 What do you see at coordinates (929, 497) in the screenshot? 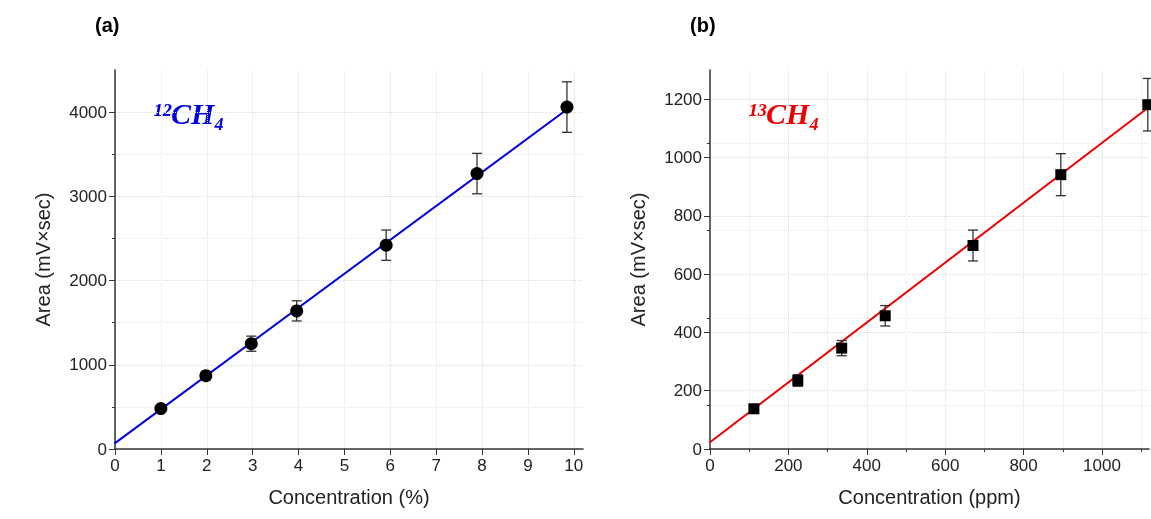
I see `x-axis-title: Concentration (ppm)` at bounding box center [929, 497].